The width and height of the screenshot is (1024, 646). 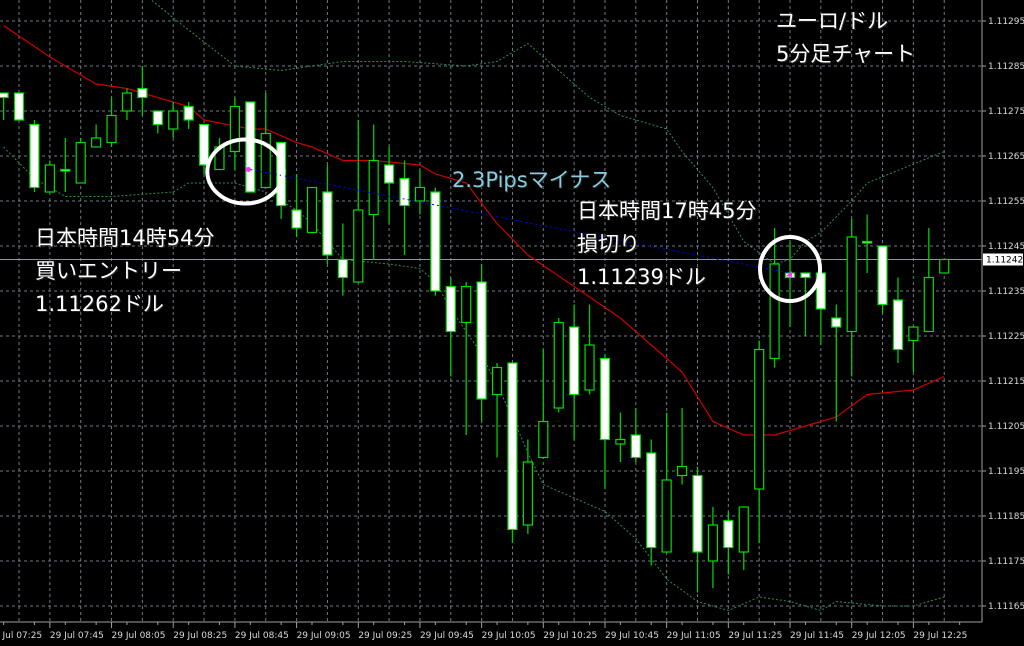 I want to click on time-tick-label: 29 Jul 07:25, so click(x=21, y=636).